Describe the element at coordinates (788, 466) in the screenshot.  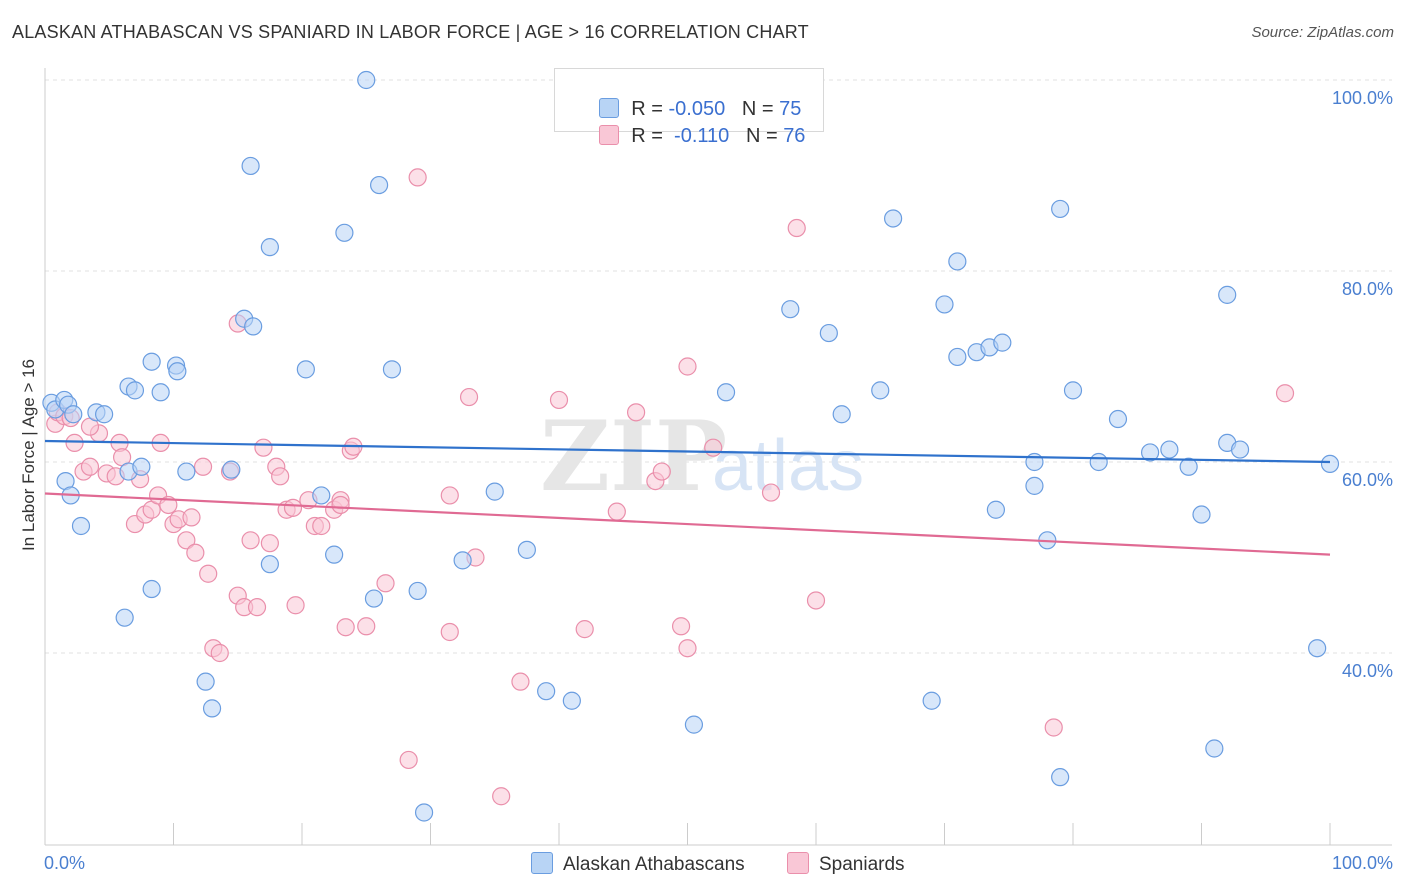
I see `watermark-atlas: atlas` at that location.